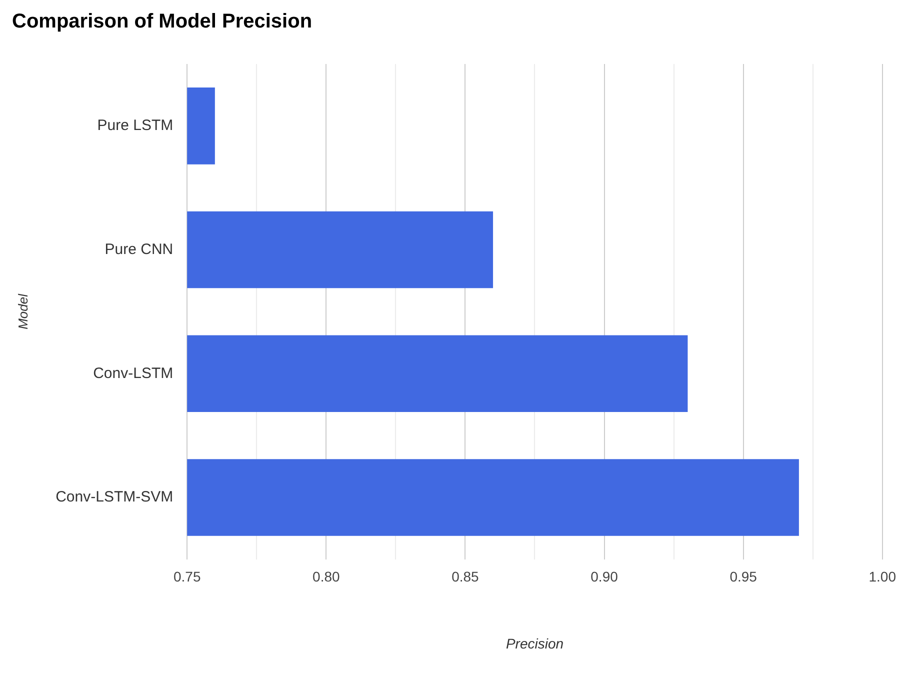  I want to click on y-tick-label: Conv-LSTM, so click(133, 373).